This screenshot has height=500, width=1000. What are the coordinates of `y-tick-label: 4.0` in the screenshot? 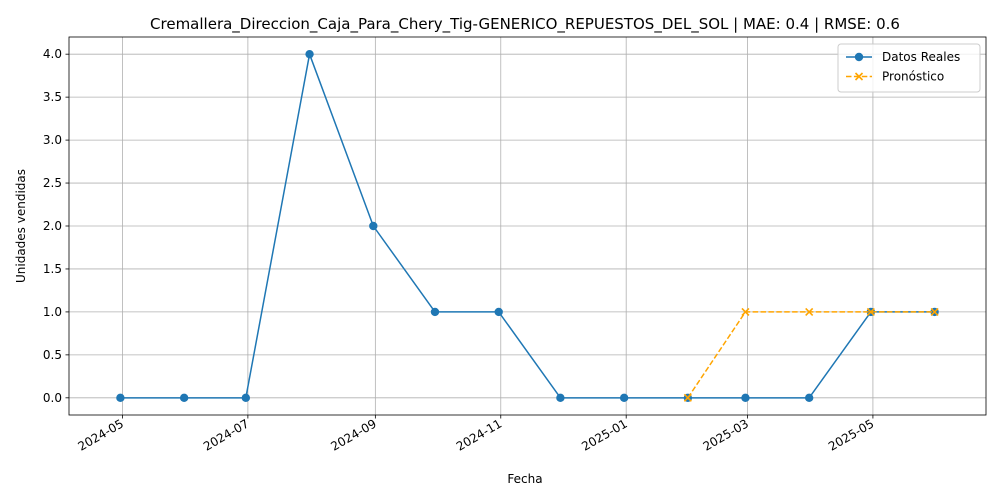 It's located at (52, 54).